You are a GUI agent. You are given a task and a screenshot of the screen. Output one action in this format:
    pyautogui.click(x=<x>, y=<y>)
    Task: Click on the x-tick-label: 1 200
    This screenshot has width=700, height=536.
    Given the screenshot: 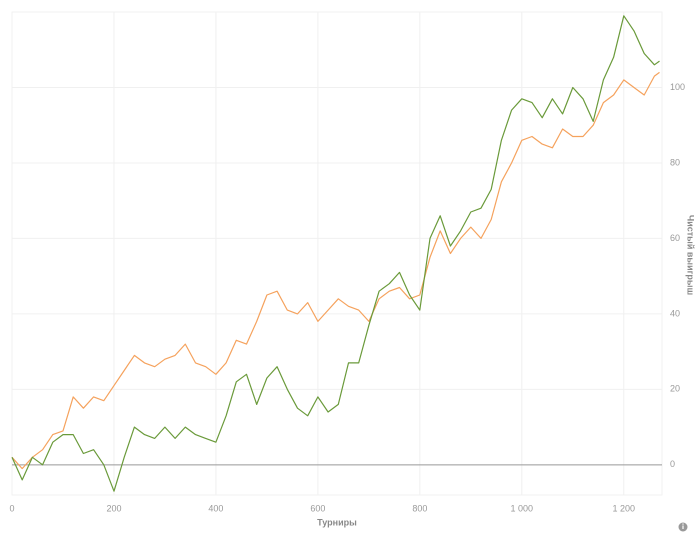 What is the action you would take?
    pyautogui.click(x=623, y=508)
    